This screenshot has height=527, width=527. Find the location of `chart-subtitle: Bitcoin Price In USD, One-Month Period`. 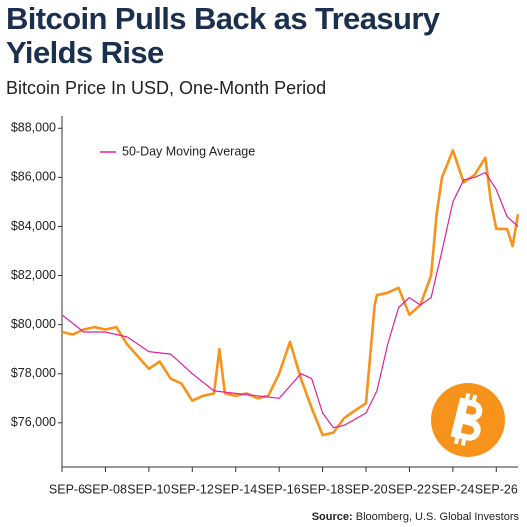

chart-subtitle: Bitcoin Price In USD, One-Month Period is located at coordinates (166, 88).